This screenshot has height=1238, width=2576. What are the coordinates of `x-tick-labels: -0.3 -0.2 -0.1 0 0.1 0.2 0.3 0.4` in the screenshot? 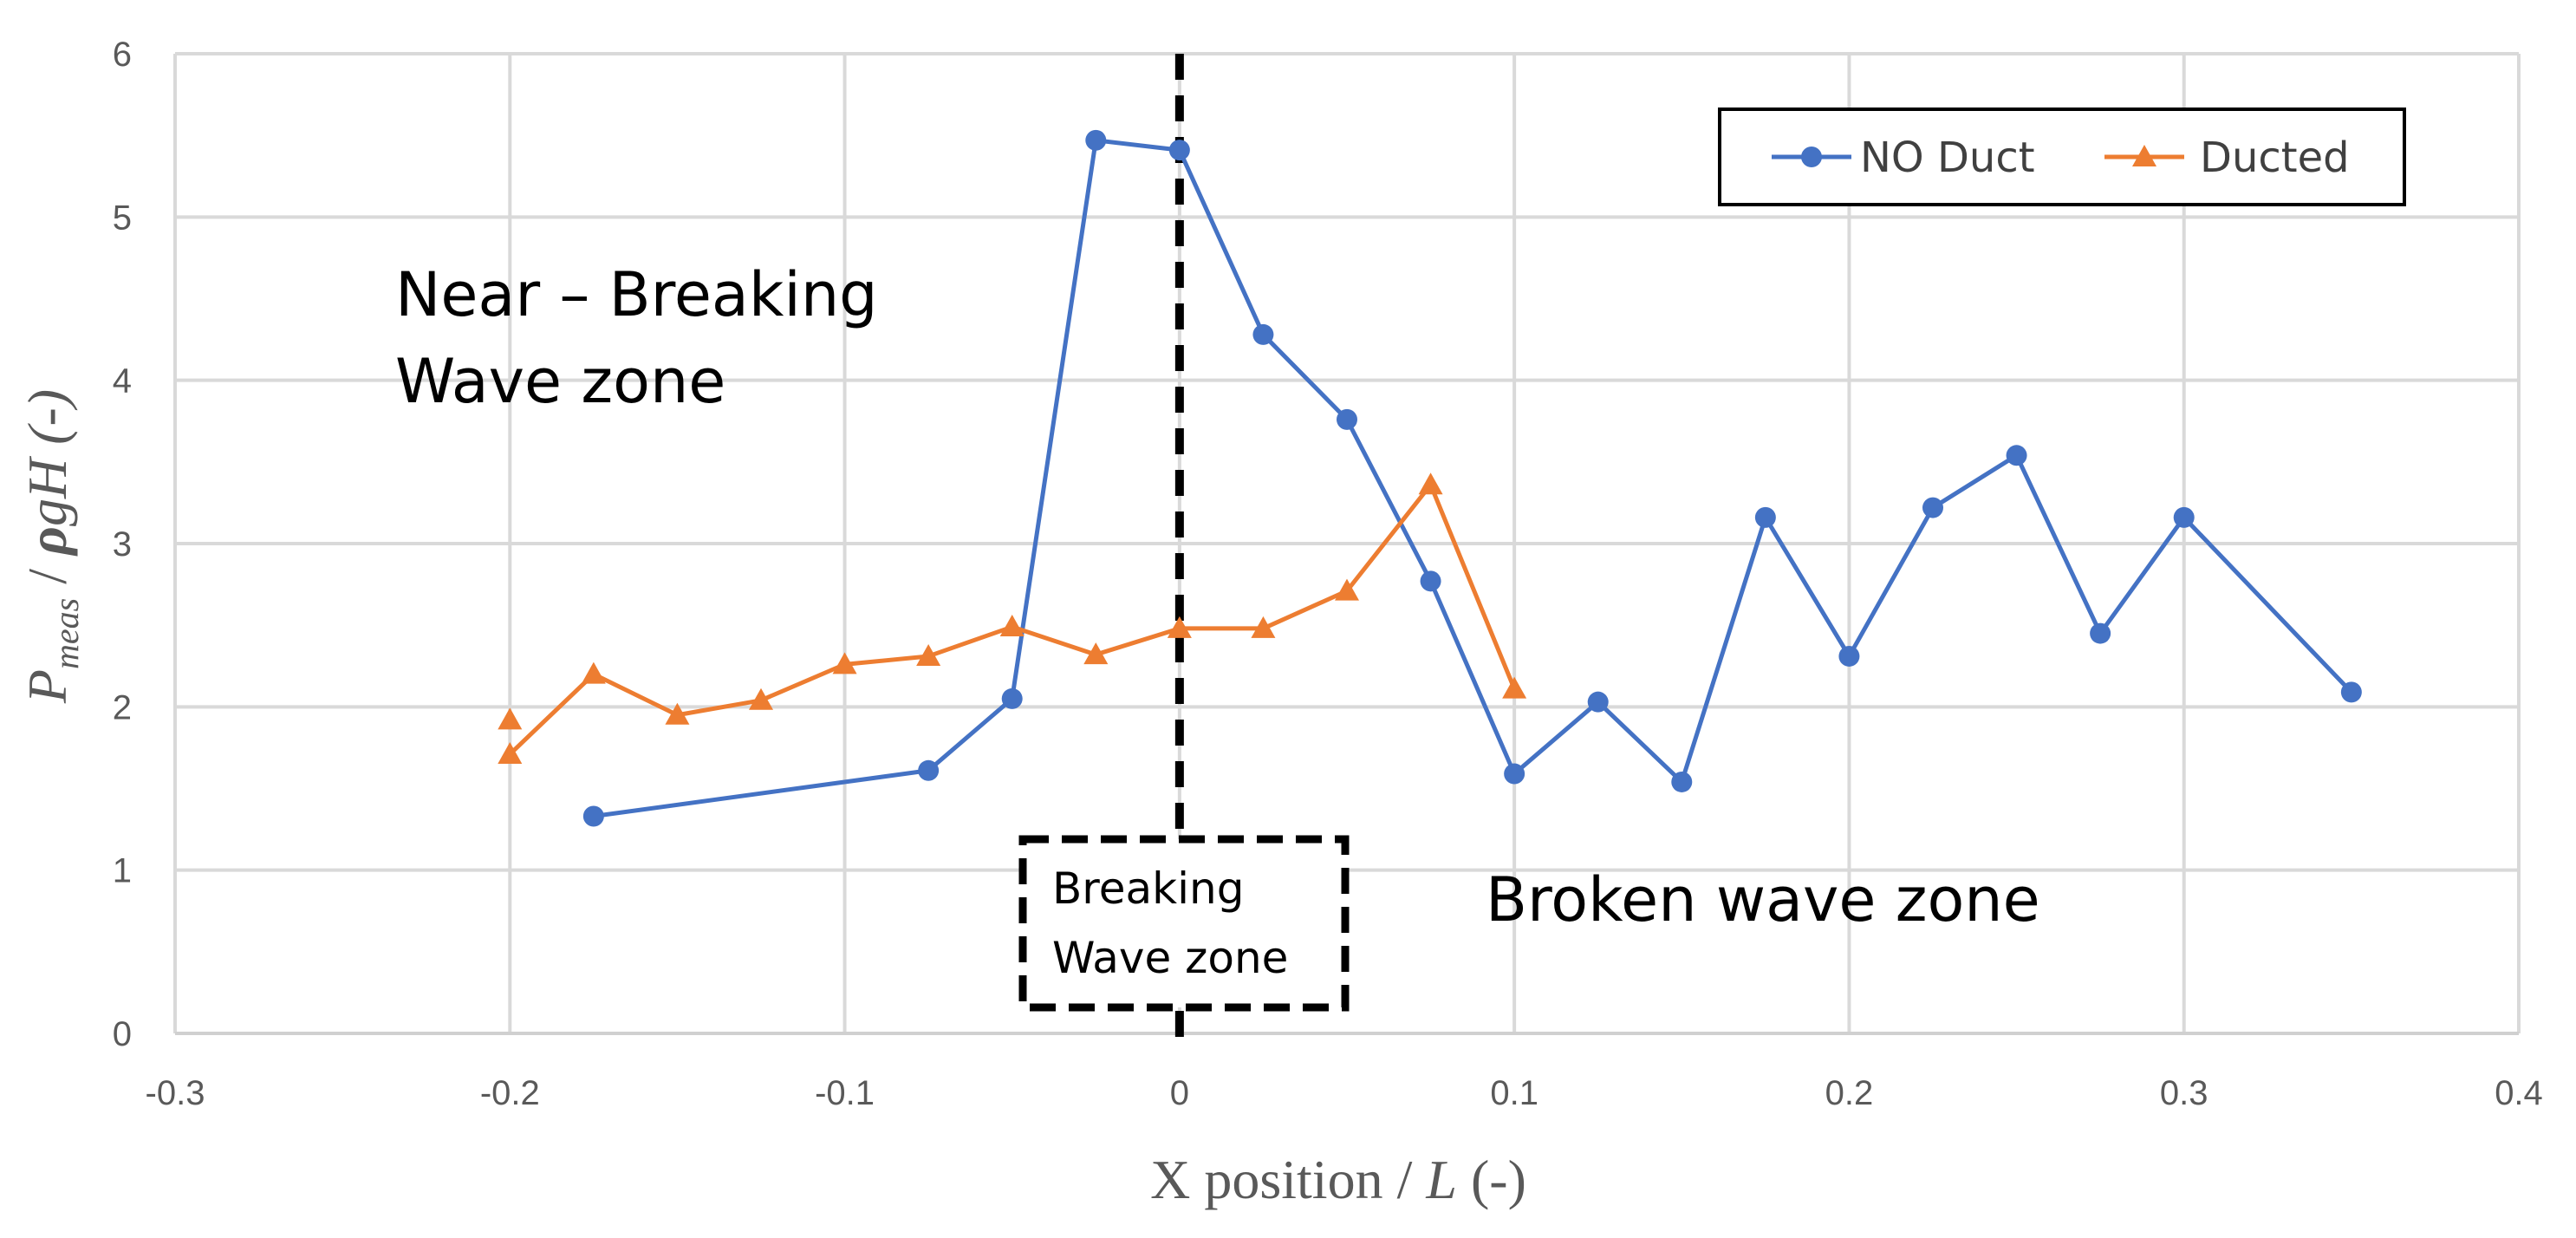 It's located at (1344, 1093).